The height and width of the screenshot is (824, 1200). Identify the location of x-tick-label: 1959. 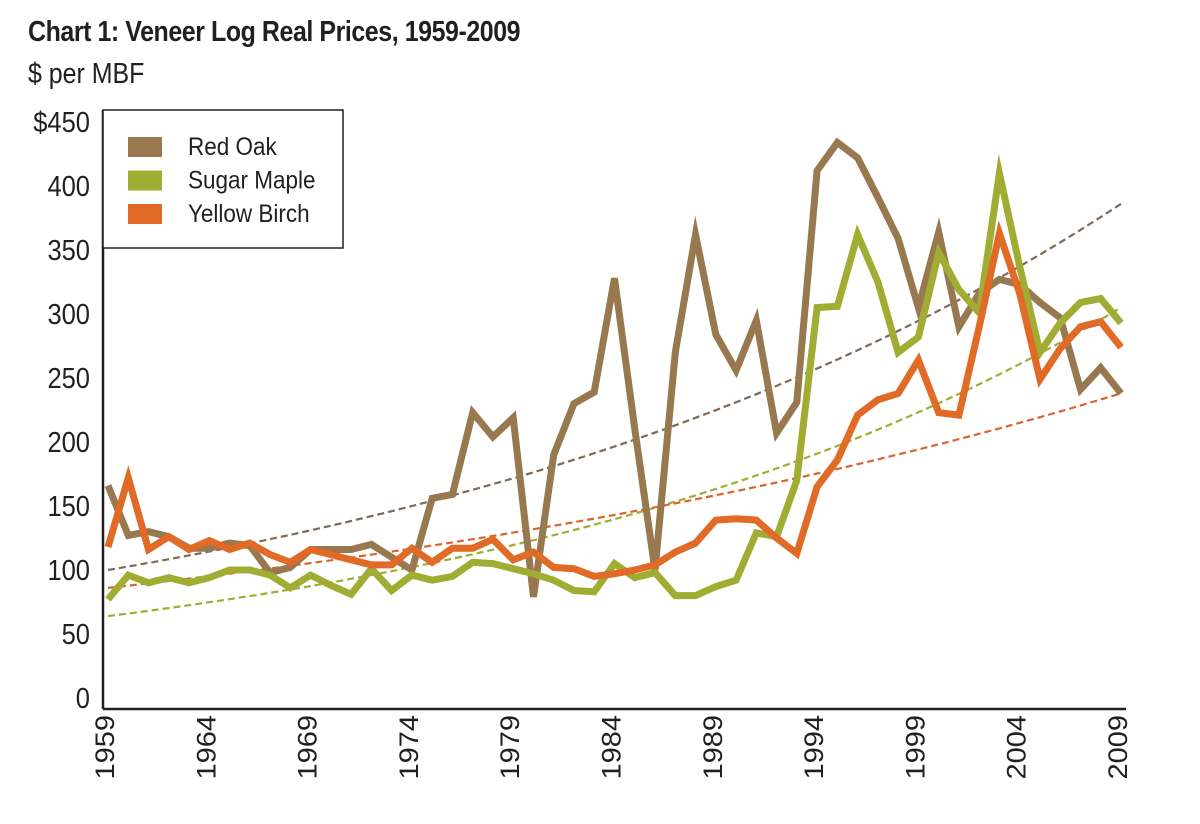
(105, 747).